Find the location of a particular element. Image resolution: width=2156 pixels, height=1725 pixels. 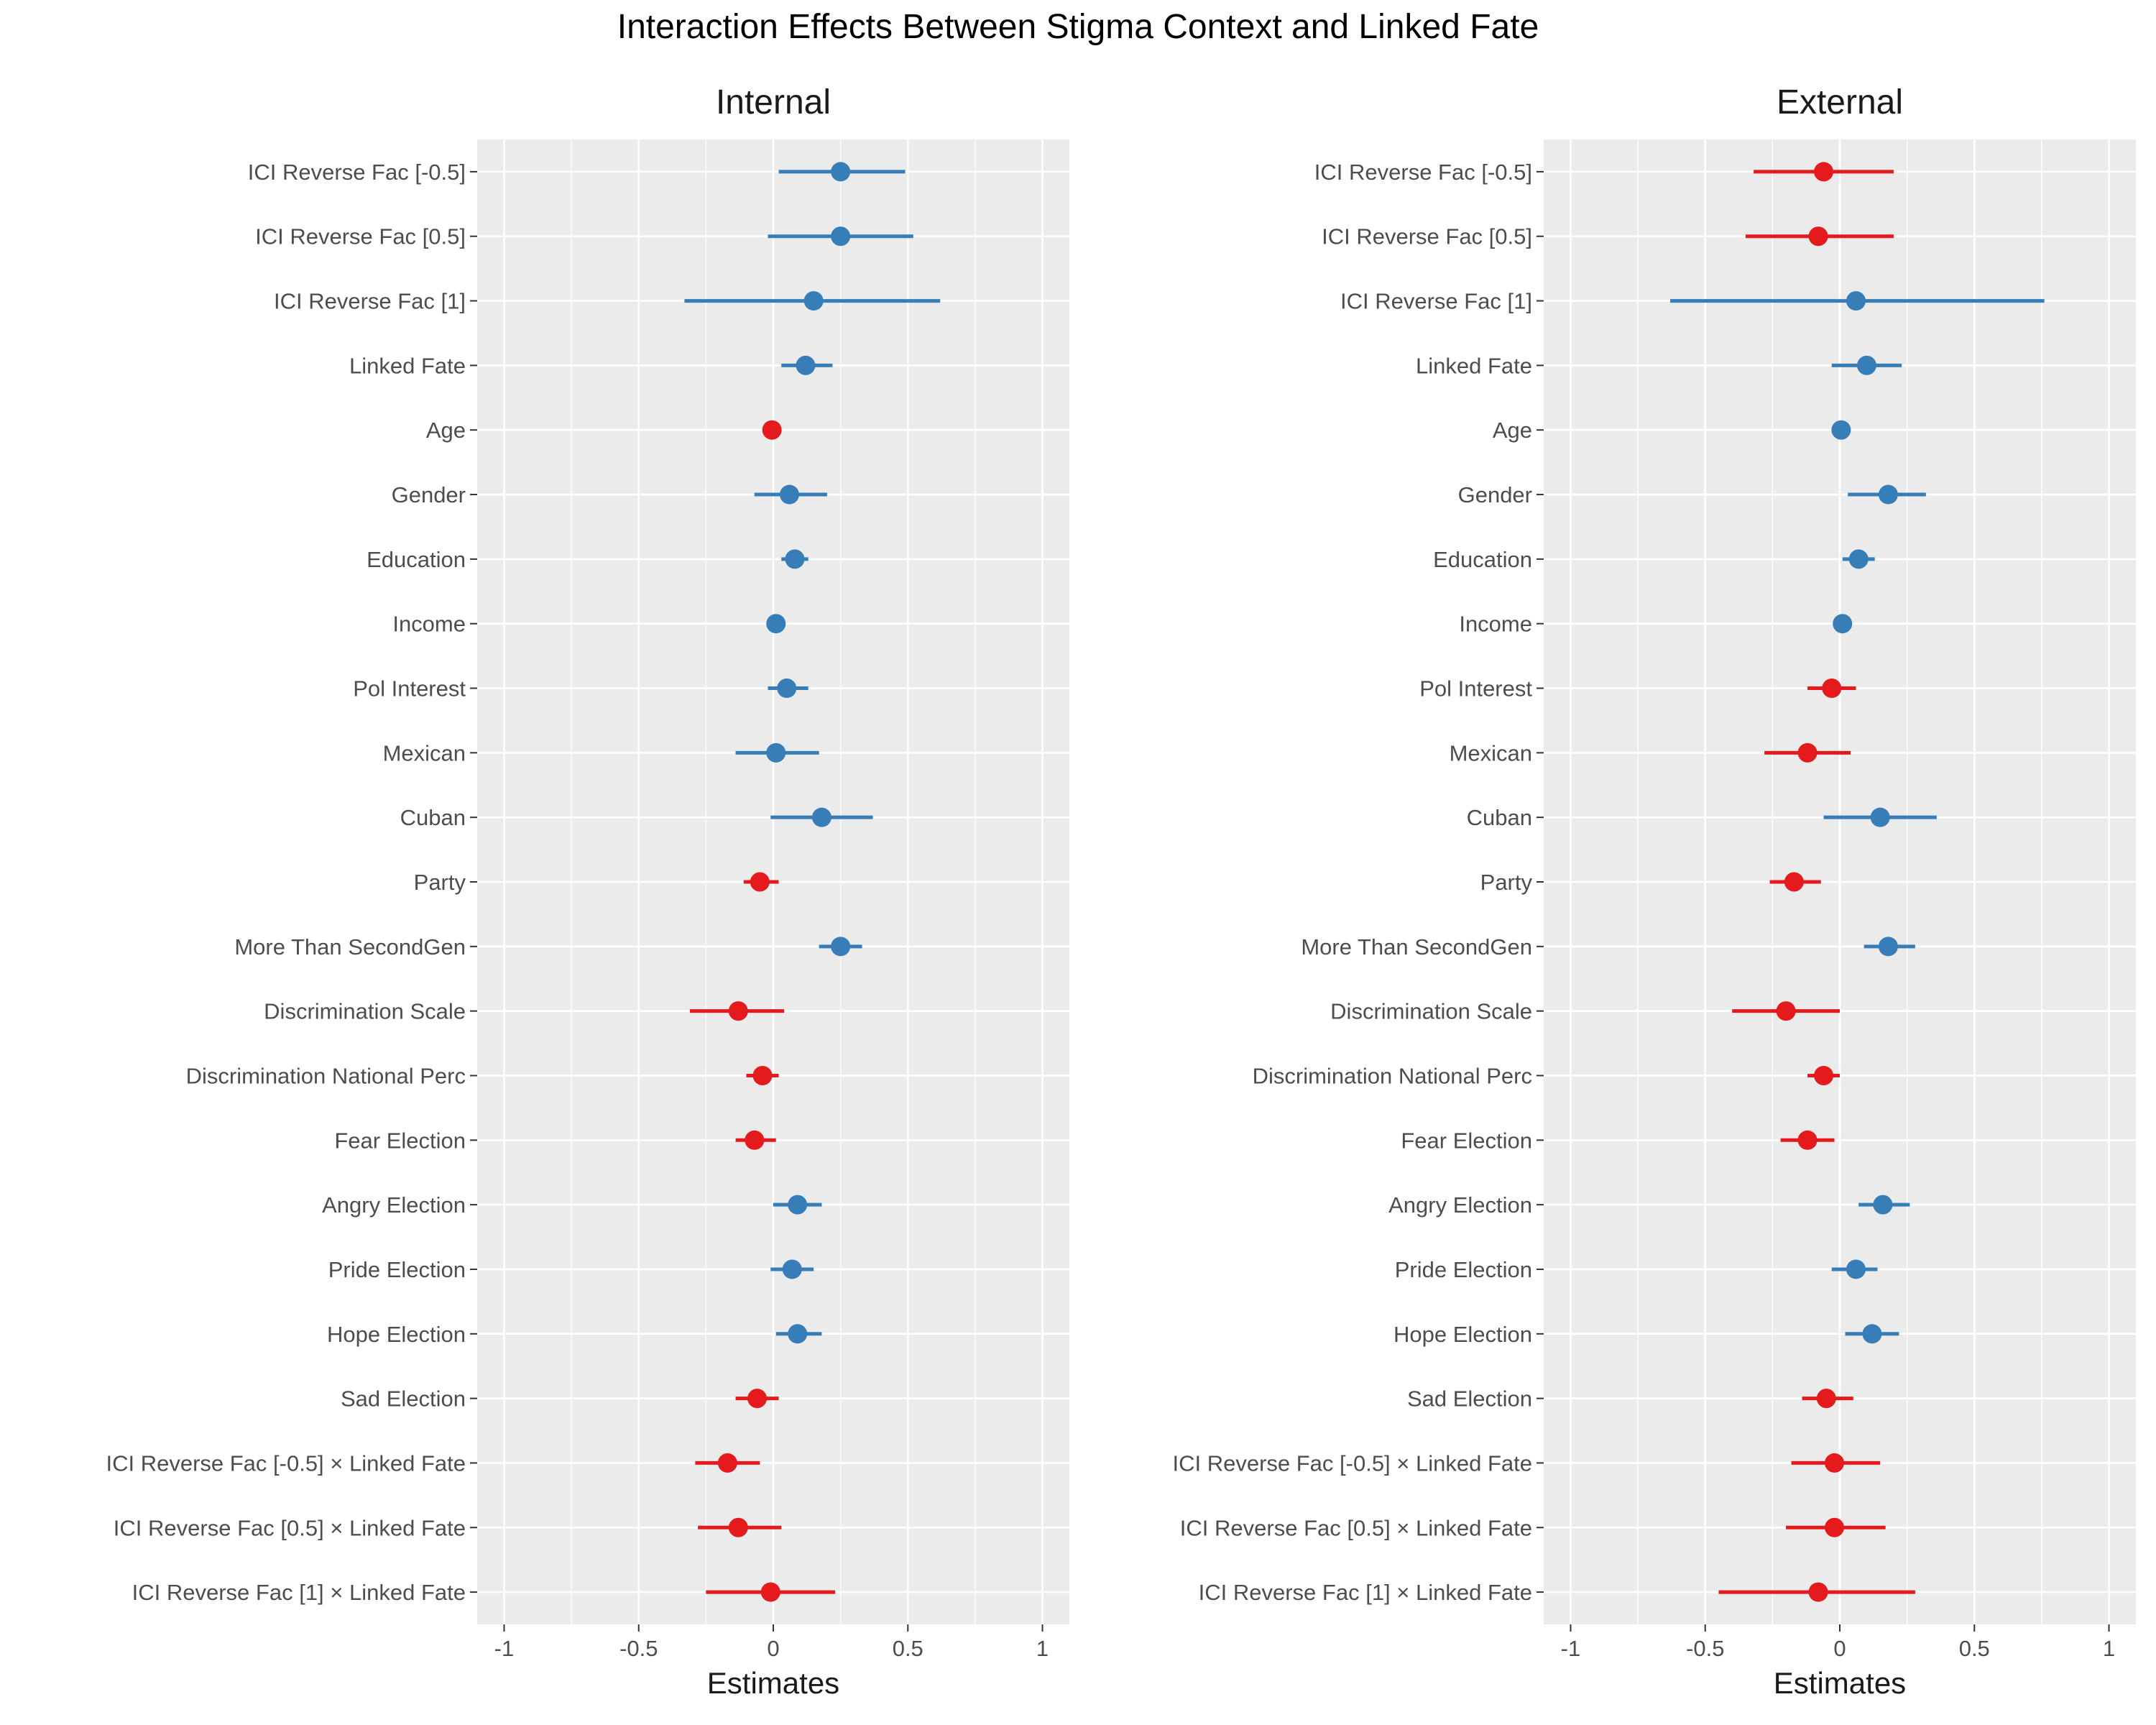

y-tick-label: Sad Election is located at coordinates (404, 1399).